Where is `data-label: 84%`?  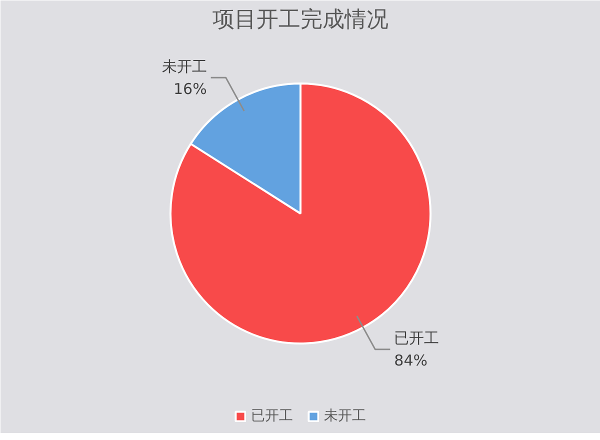
data-label: 84% is located at coordinates (411, 361).